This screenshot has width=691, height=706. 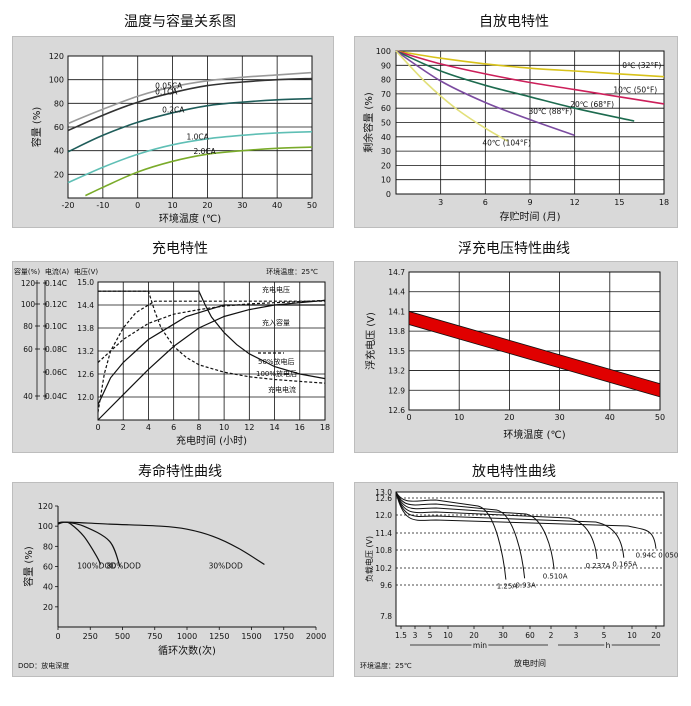 What do you see at coordinates (48, 607) in the screenshot?
I see `y-tick-label: 20` at bounding box center [48, 607].